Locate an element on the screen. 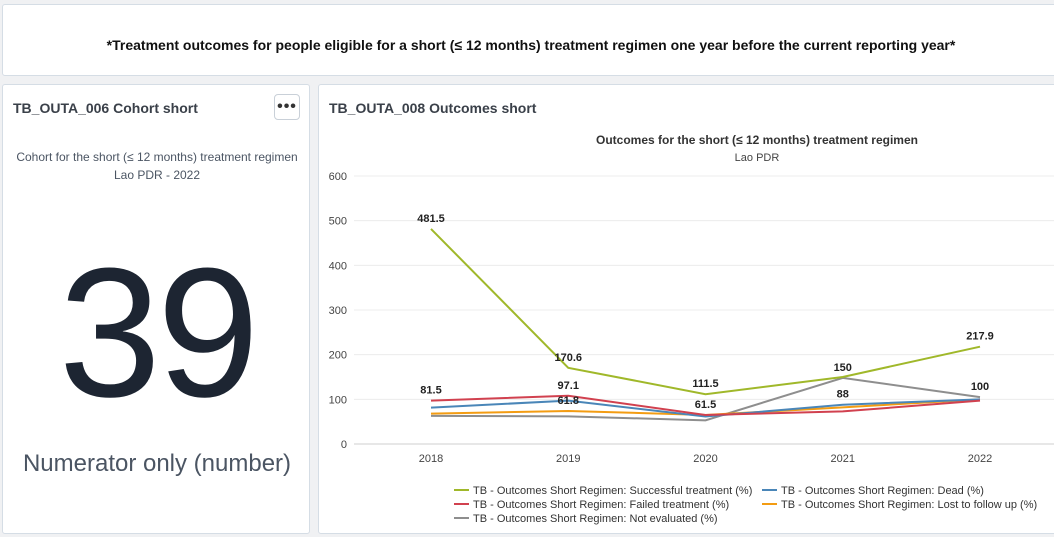  y-tick-label: 100 is located at coordinates (338, 400).